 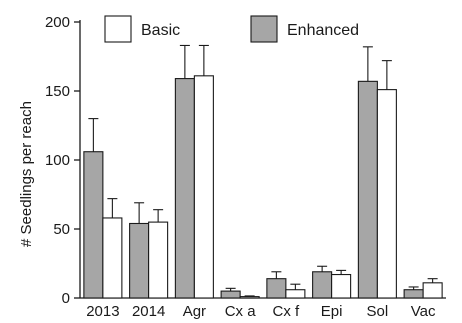 I want to click on legend-label-basic: Basic, so click(x=160, y=30).